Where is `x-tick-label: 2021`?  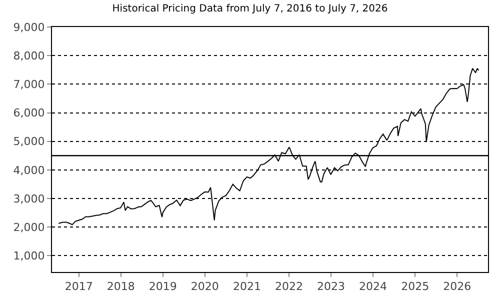 x-tick-label: 2021 is located at coordinates (247, 287).